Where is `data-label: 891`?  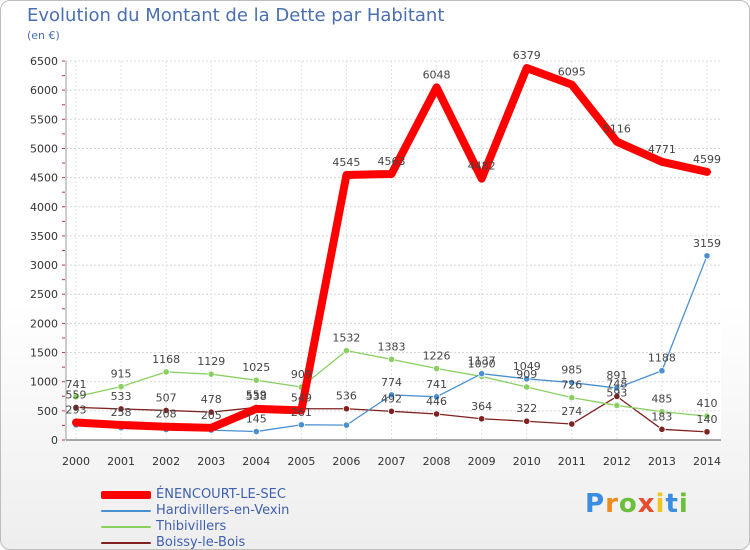
data-label: 891 is located at coordinates (616, 375).